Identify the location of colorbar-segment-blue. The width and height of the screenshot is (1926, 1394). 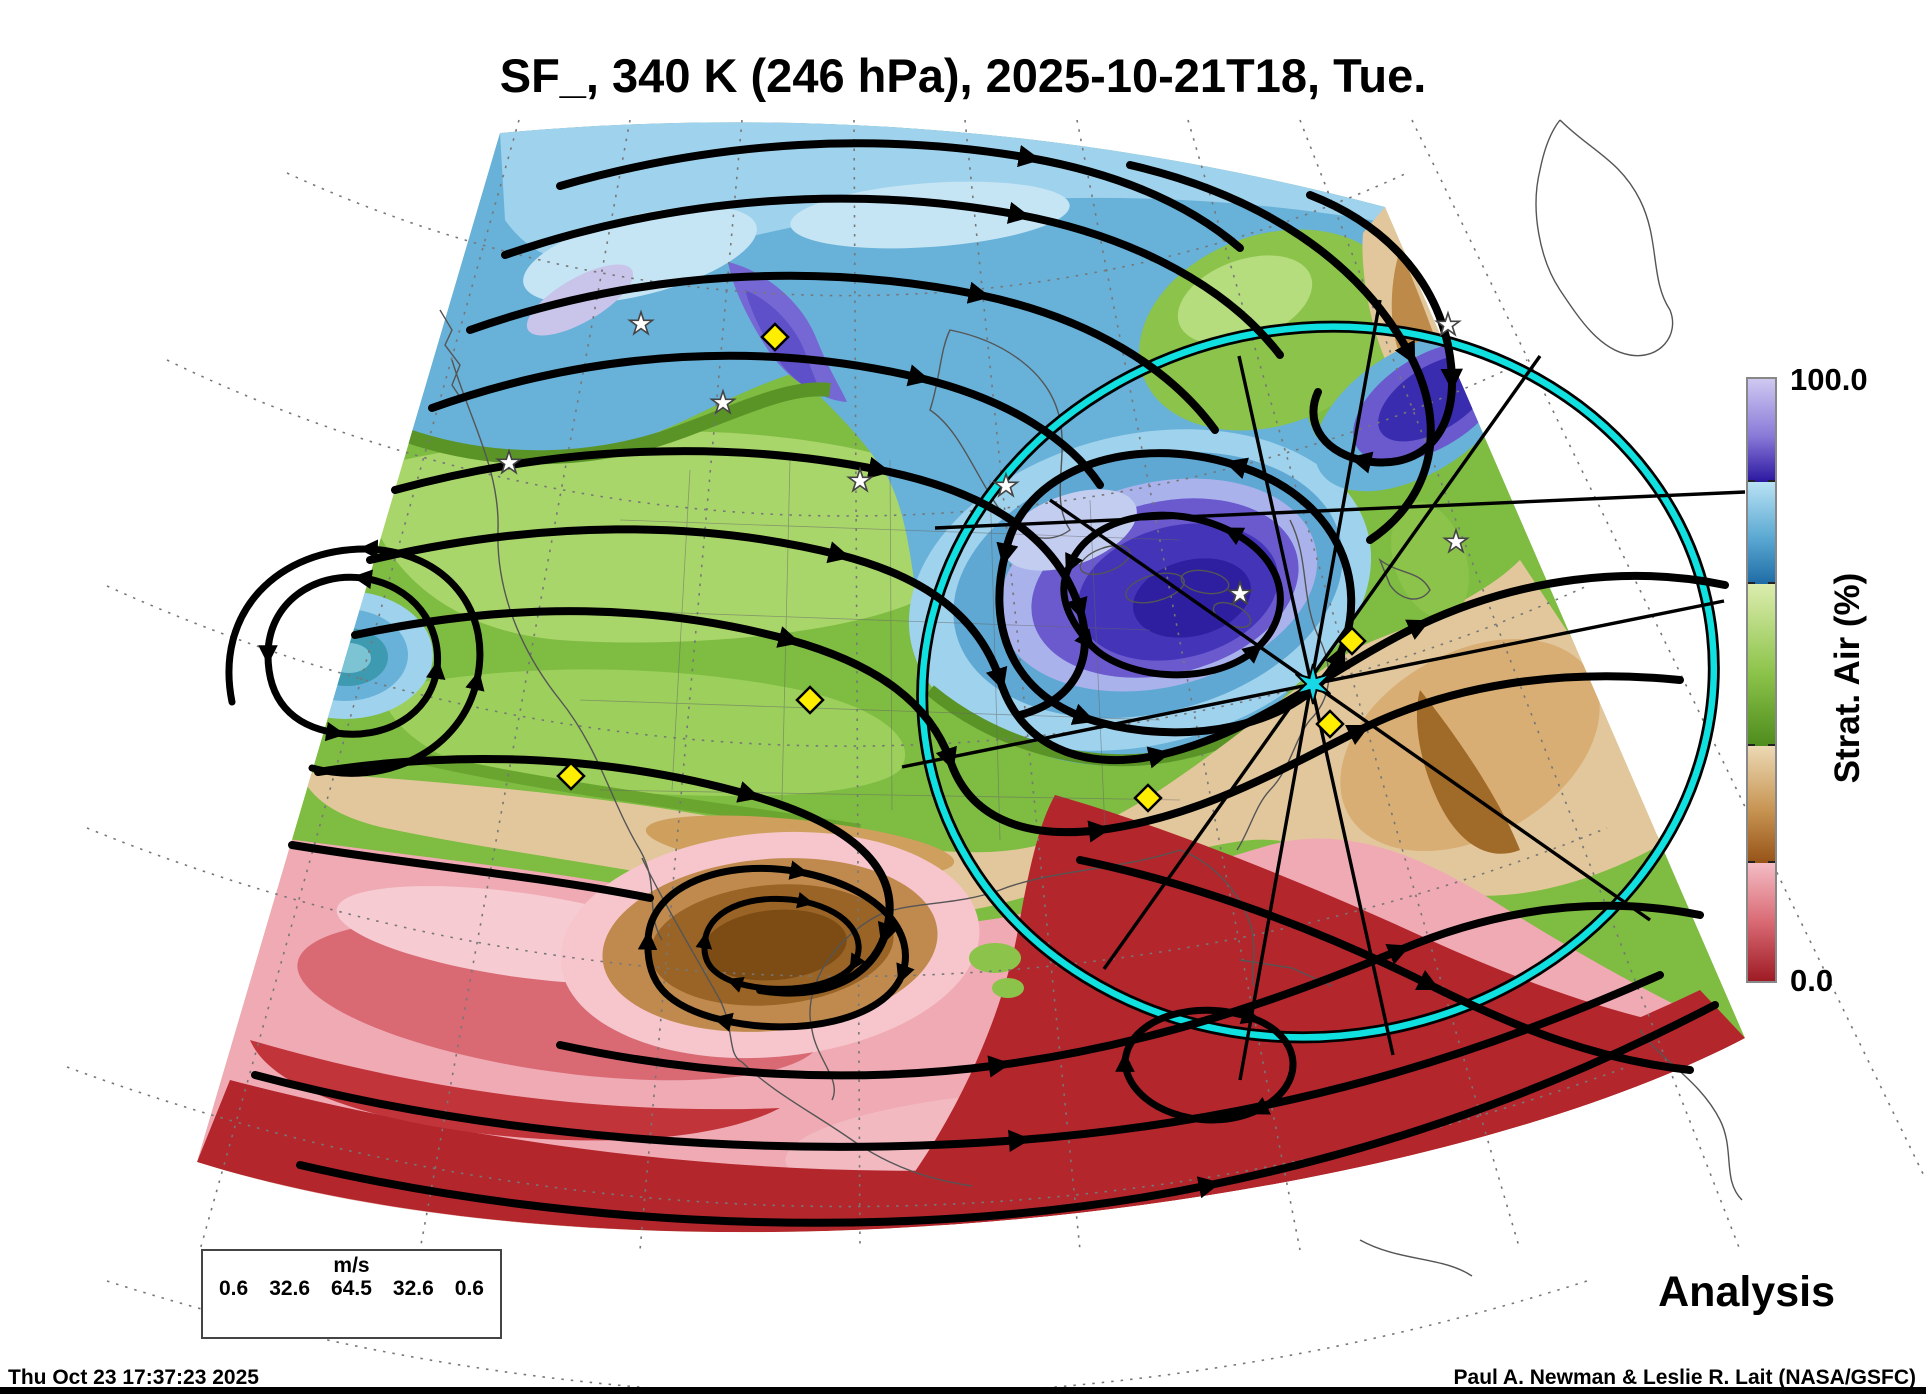
(1761, 533).